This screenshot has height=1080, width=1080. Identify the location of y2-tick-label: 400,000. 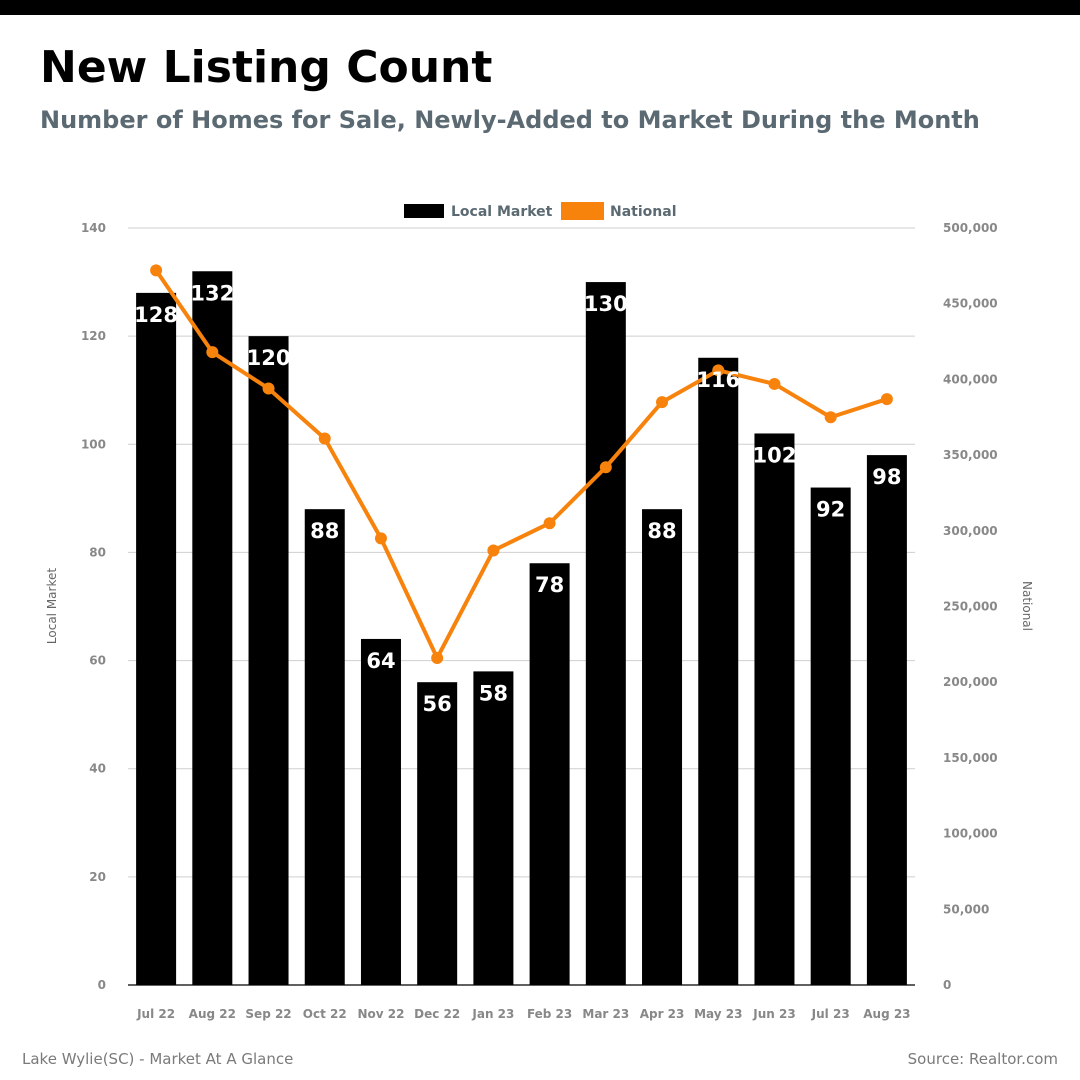
(970, 379).